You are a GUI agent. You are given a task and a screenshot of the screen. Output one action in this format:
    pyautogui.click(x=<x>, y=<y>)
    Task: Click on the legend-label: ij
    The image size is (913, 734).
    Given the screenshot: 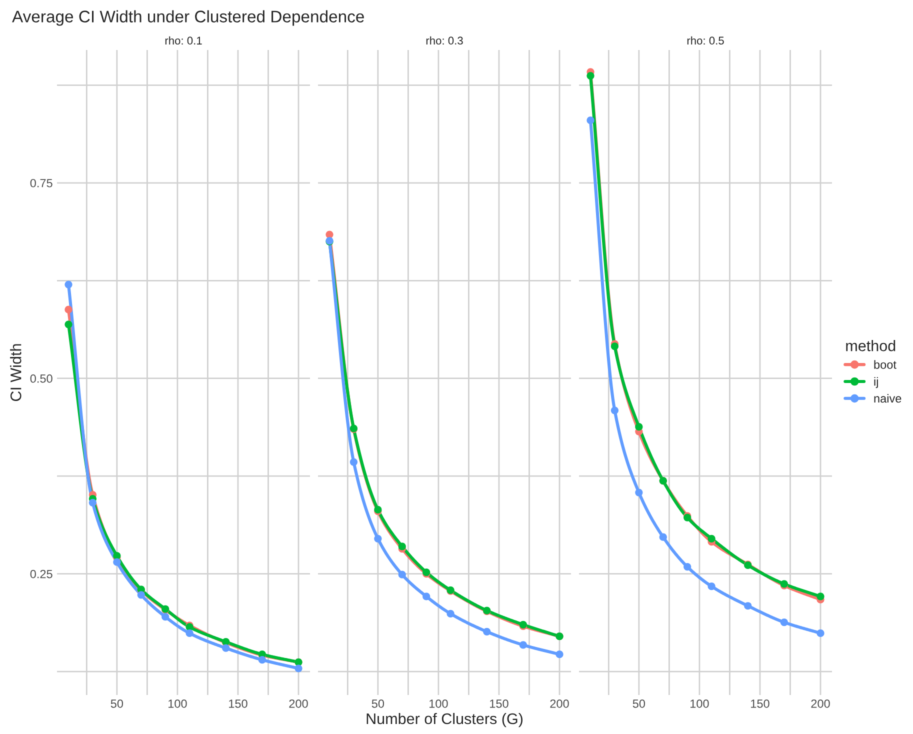 What is the action you would take?
    pyautogui.click(x=876, y=382)
    